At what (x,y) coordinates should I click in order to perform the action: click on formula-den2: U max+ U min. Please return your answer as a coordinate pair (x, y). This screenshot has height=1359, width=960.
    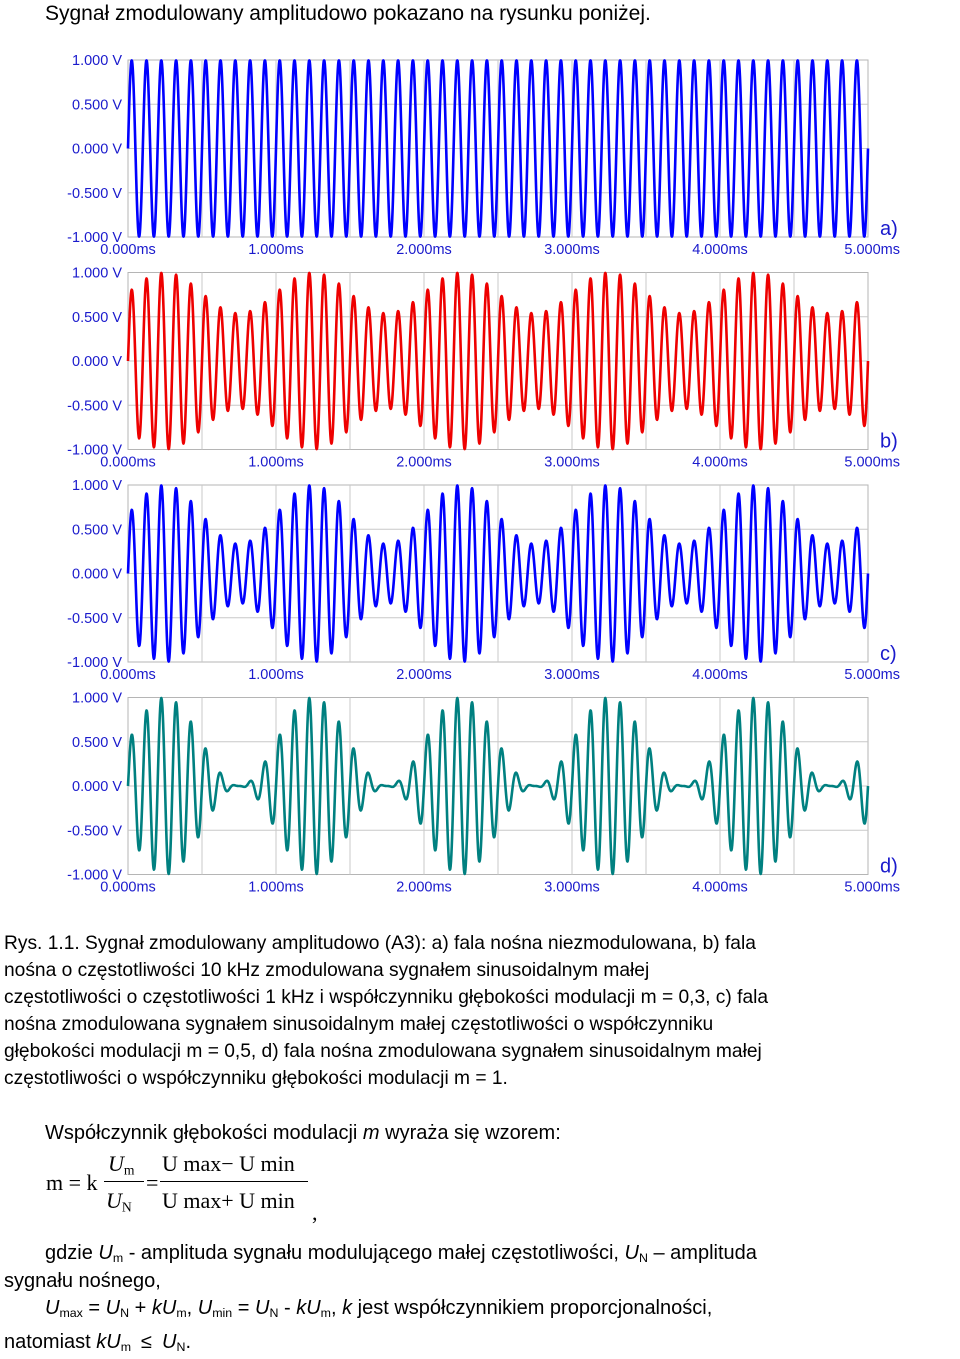
    Looking at the image, I should click on (228, 1200).